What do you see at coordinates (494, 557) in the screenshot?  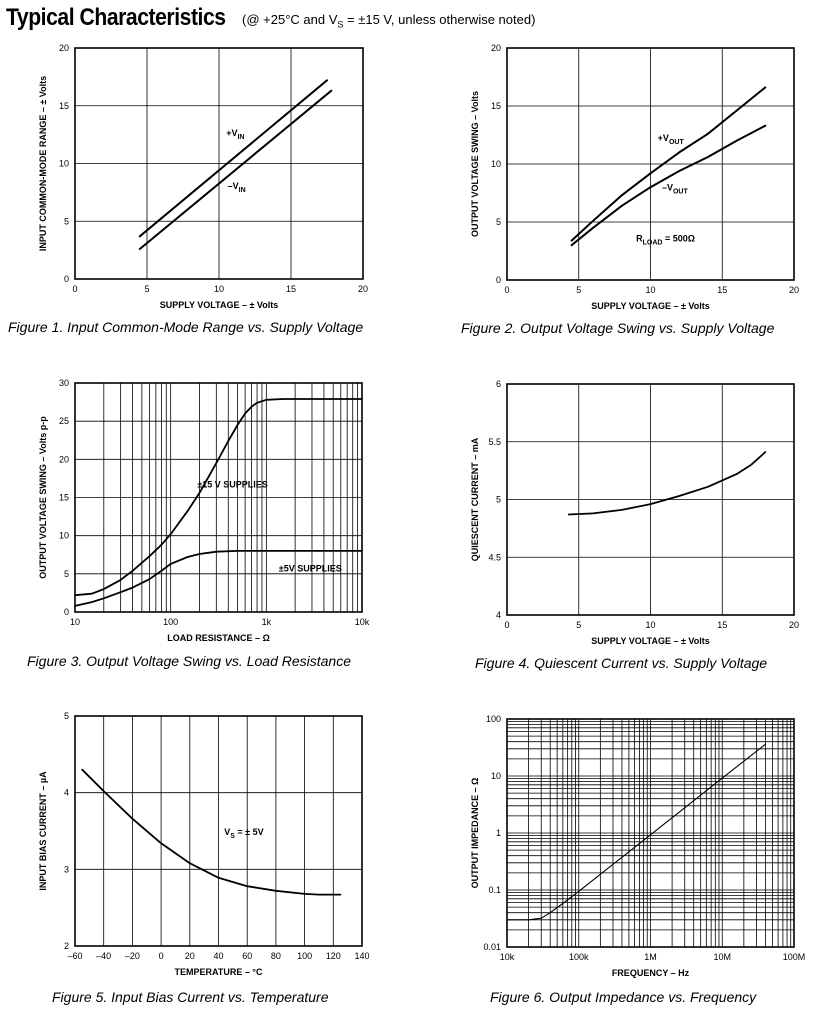 I see `fig4-ytick-label: 4.5` at bounding box center [494, 557].